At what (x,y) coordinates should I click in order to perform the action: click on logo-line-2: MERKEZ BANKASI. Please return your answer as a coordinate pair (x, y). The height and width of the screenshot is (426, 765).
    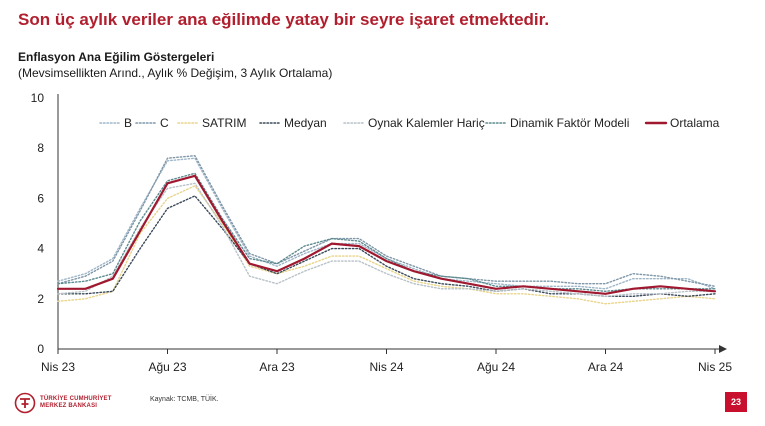
    Looking at the image, I should click on (69, 406).